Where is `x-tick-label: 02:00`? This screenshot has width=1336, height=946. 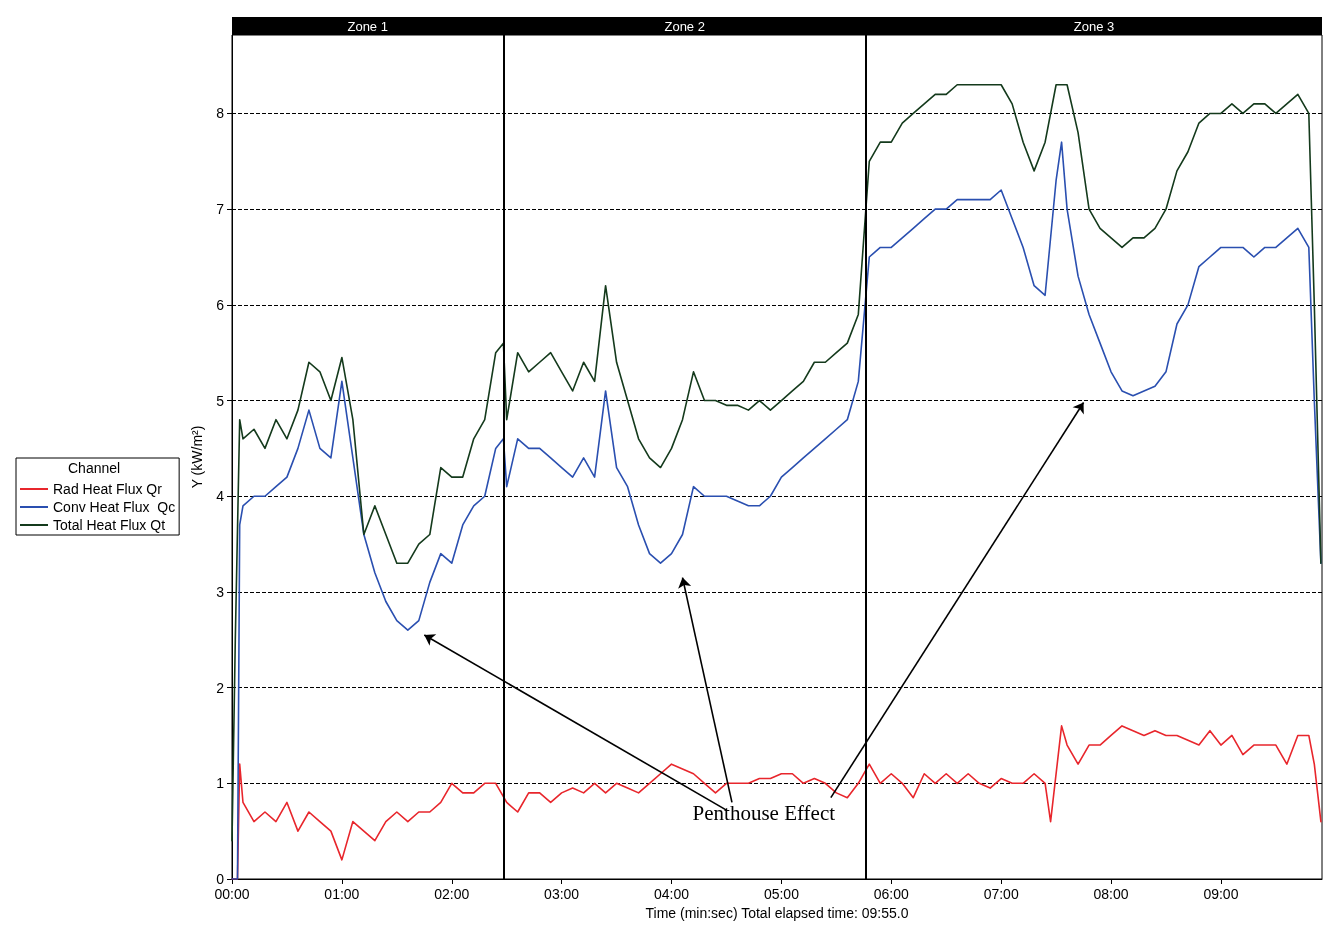 x-tick-label: 02:00 is located at coordinates (452, 894).